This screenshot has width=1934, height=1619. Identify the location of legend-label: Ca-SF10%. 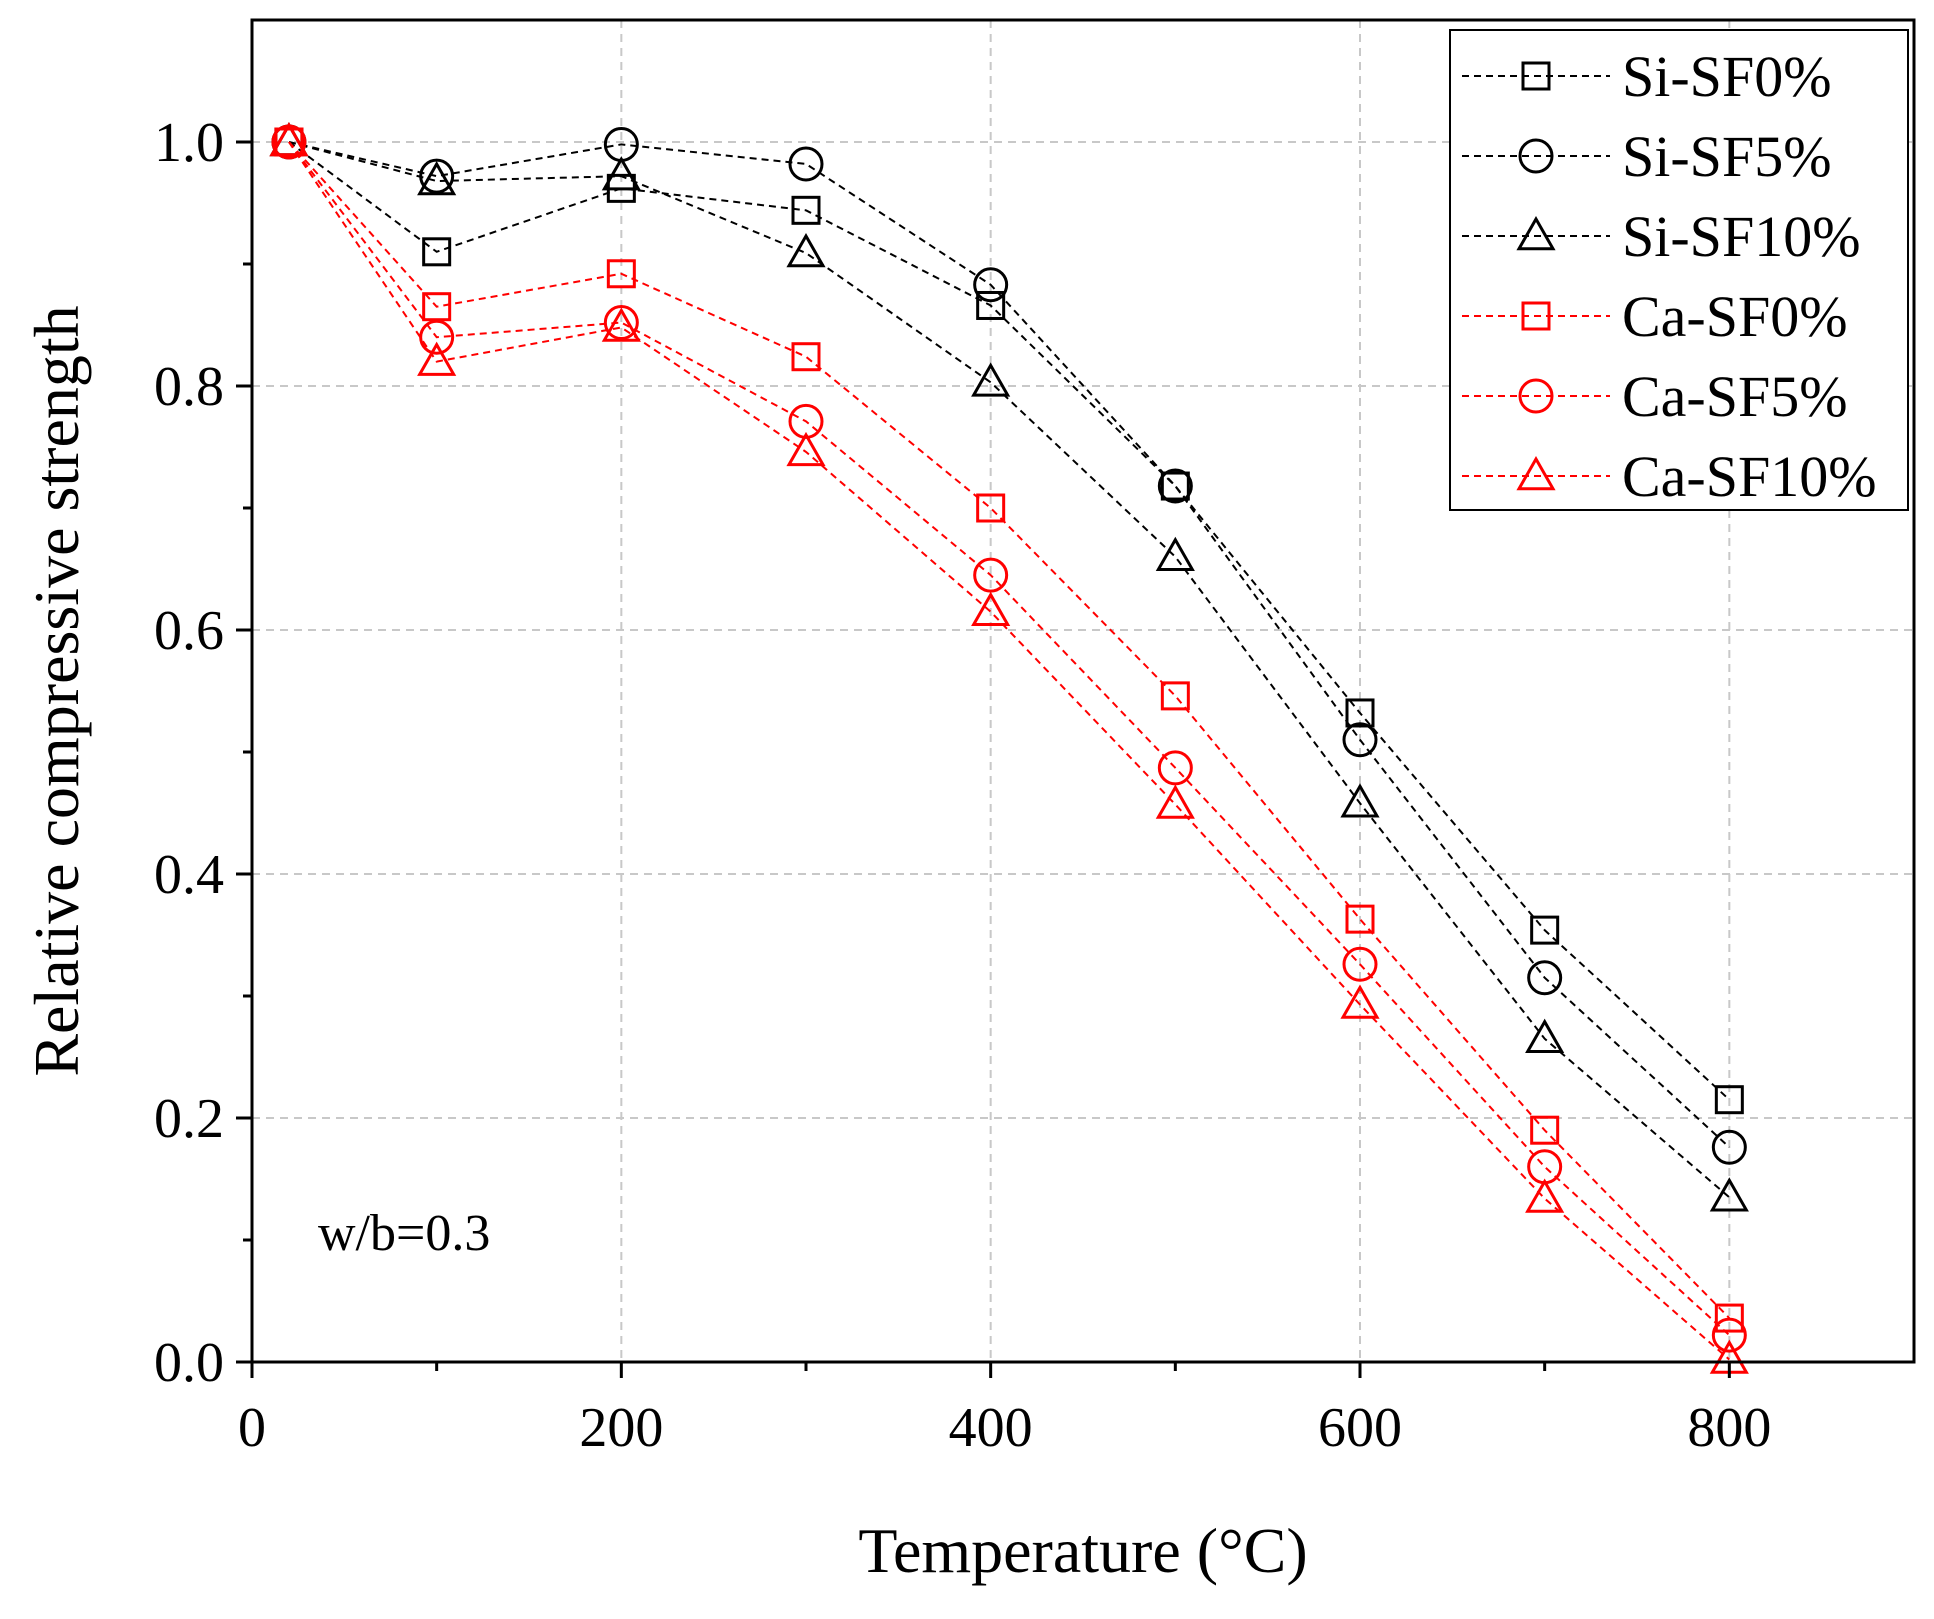
(1749, 476).